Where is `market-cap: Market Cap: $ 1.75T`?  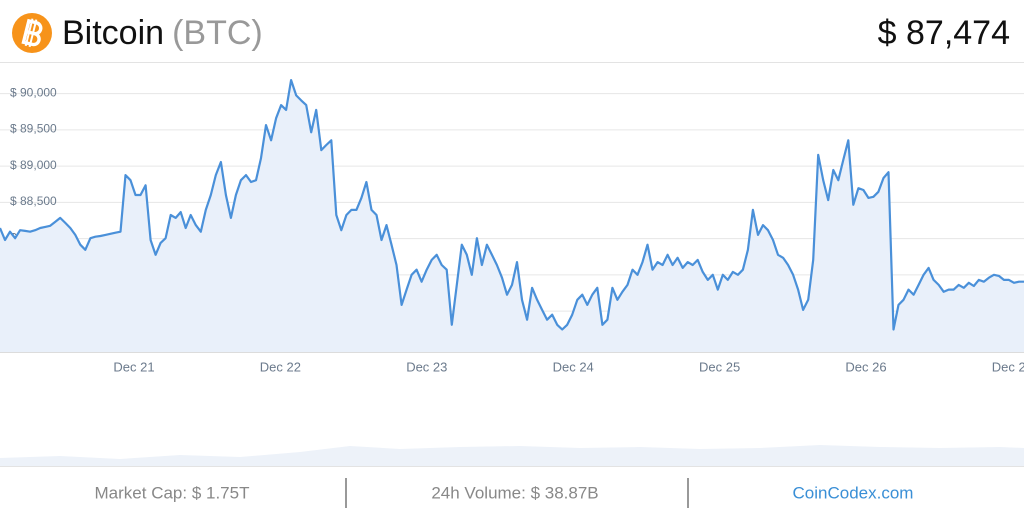 market-cap: Market Cap: $ 1.75T is located at coordinates (172, 492).